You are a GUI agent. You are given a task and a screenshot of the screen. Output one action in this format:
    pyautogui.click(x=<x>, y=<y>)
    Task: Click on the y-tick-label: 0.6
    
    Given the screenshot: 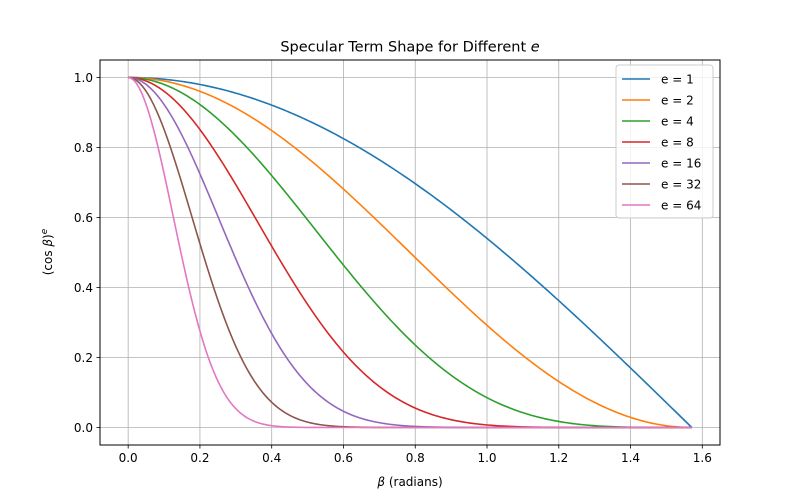 What is the action you would take?
    pyautogui.click(x=83, y=218)
    